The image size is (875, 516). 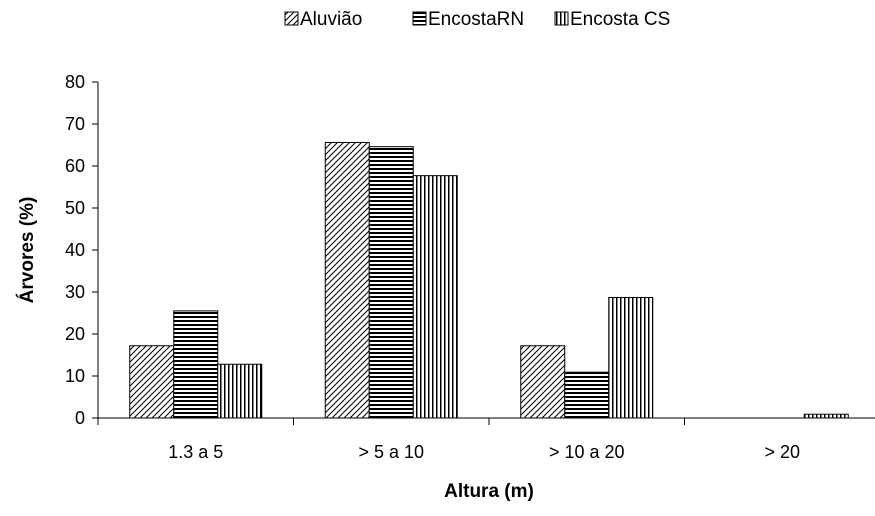 I want to click on x-category-label: > 10 a 20, so click(x=587, y=452).